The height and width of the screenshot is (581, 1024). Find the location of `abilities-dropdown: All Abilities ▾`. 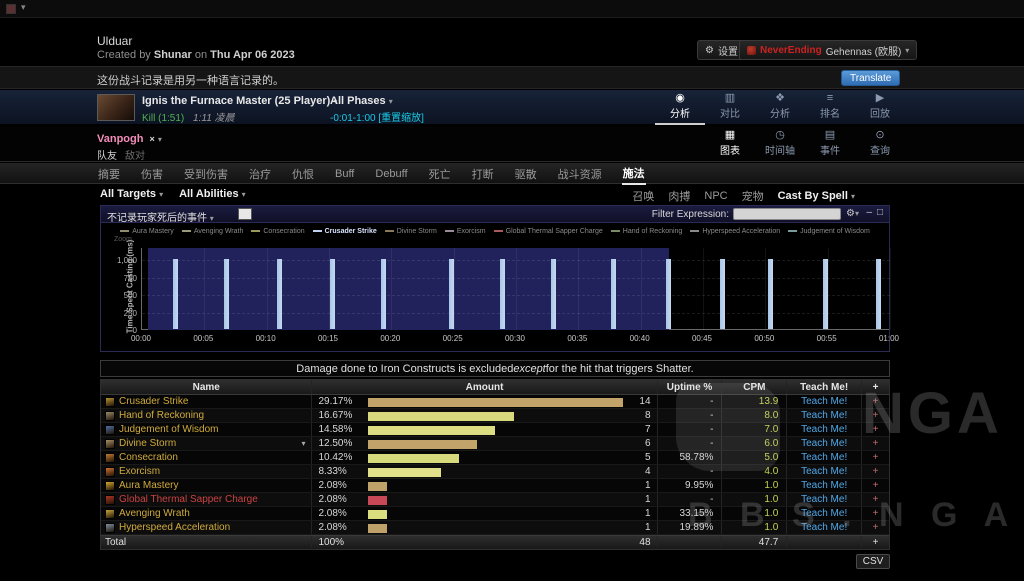

abilities-dropdown: All Abilities ▾ is located at coordinates (212, 194).